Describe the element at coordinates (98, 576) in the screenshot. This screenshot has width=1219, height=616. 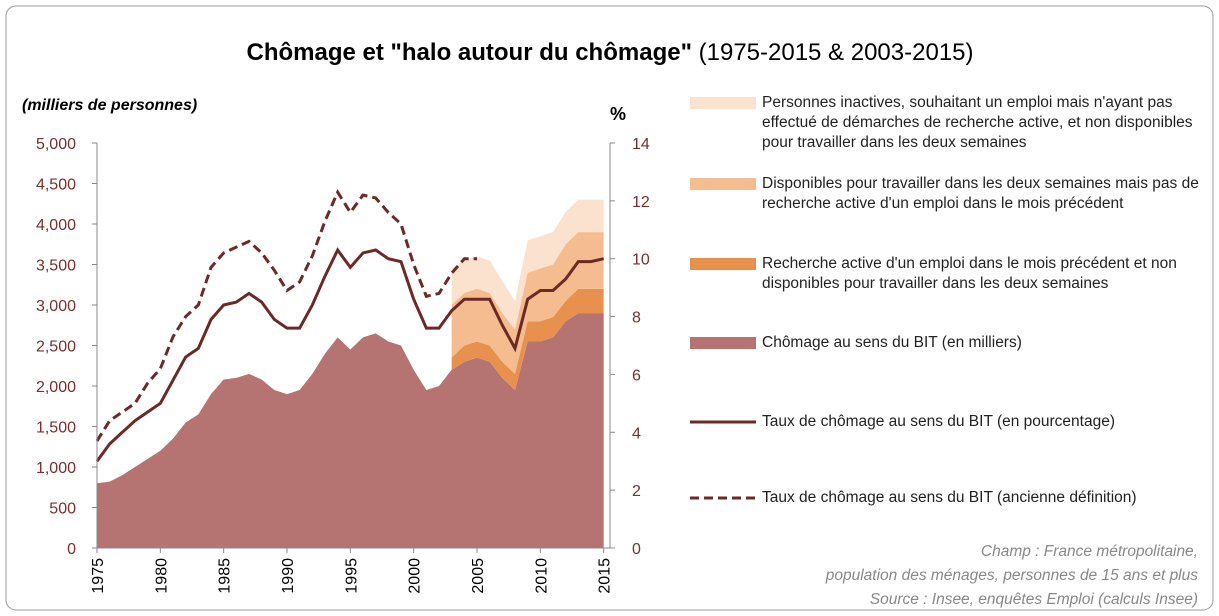
I see `x-tick-label: 1975` at that location.